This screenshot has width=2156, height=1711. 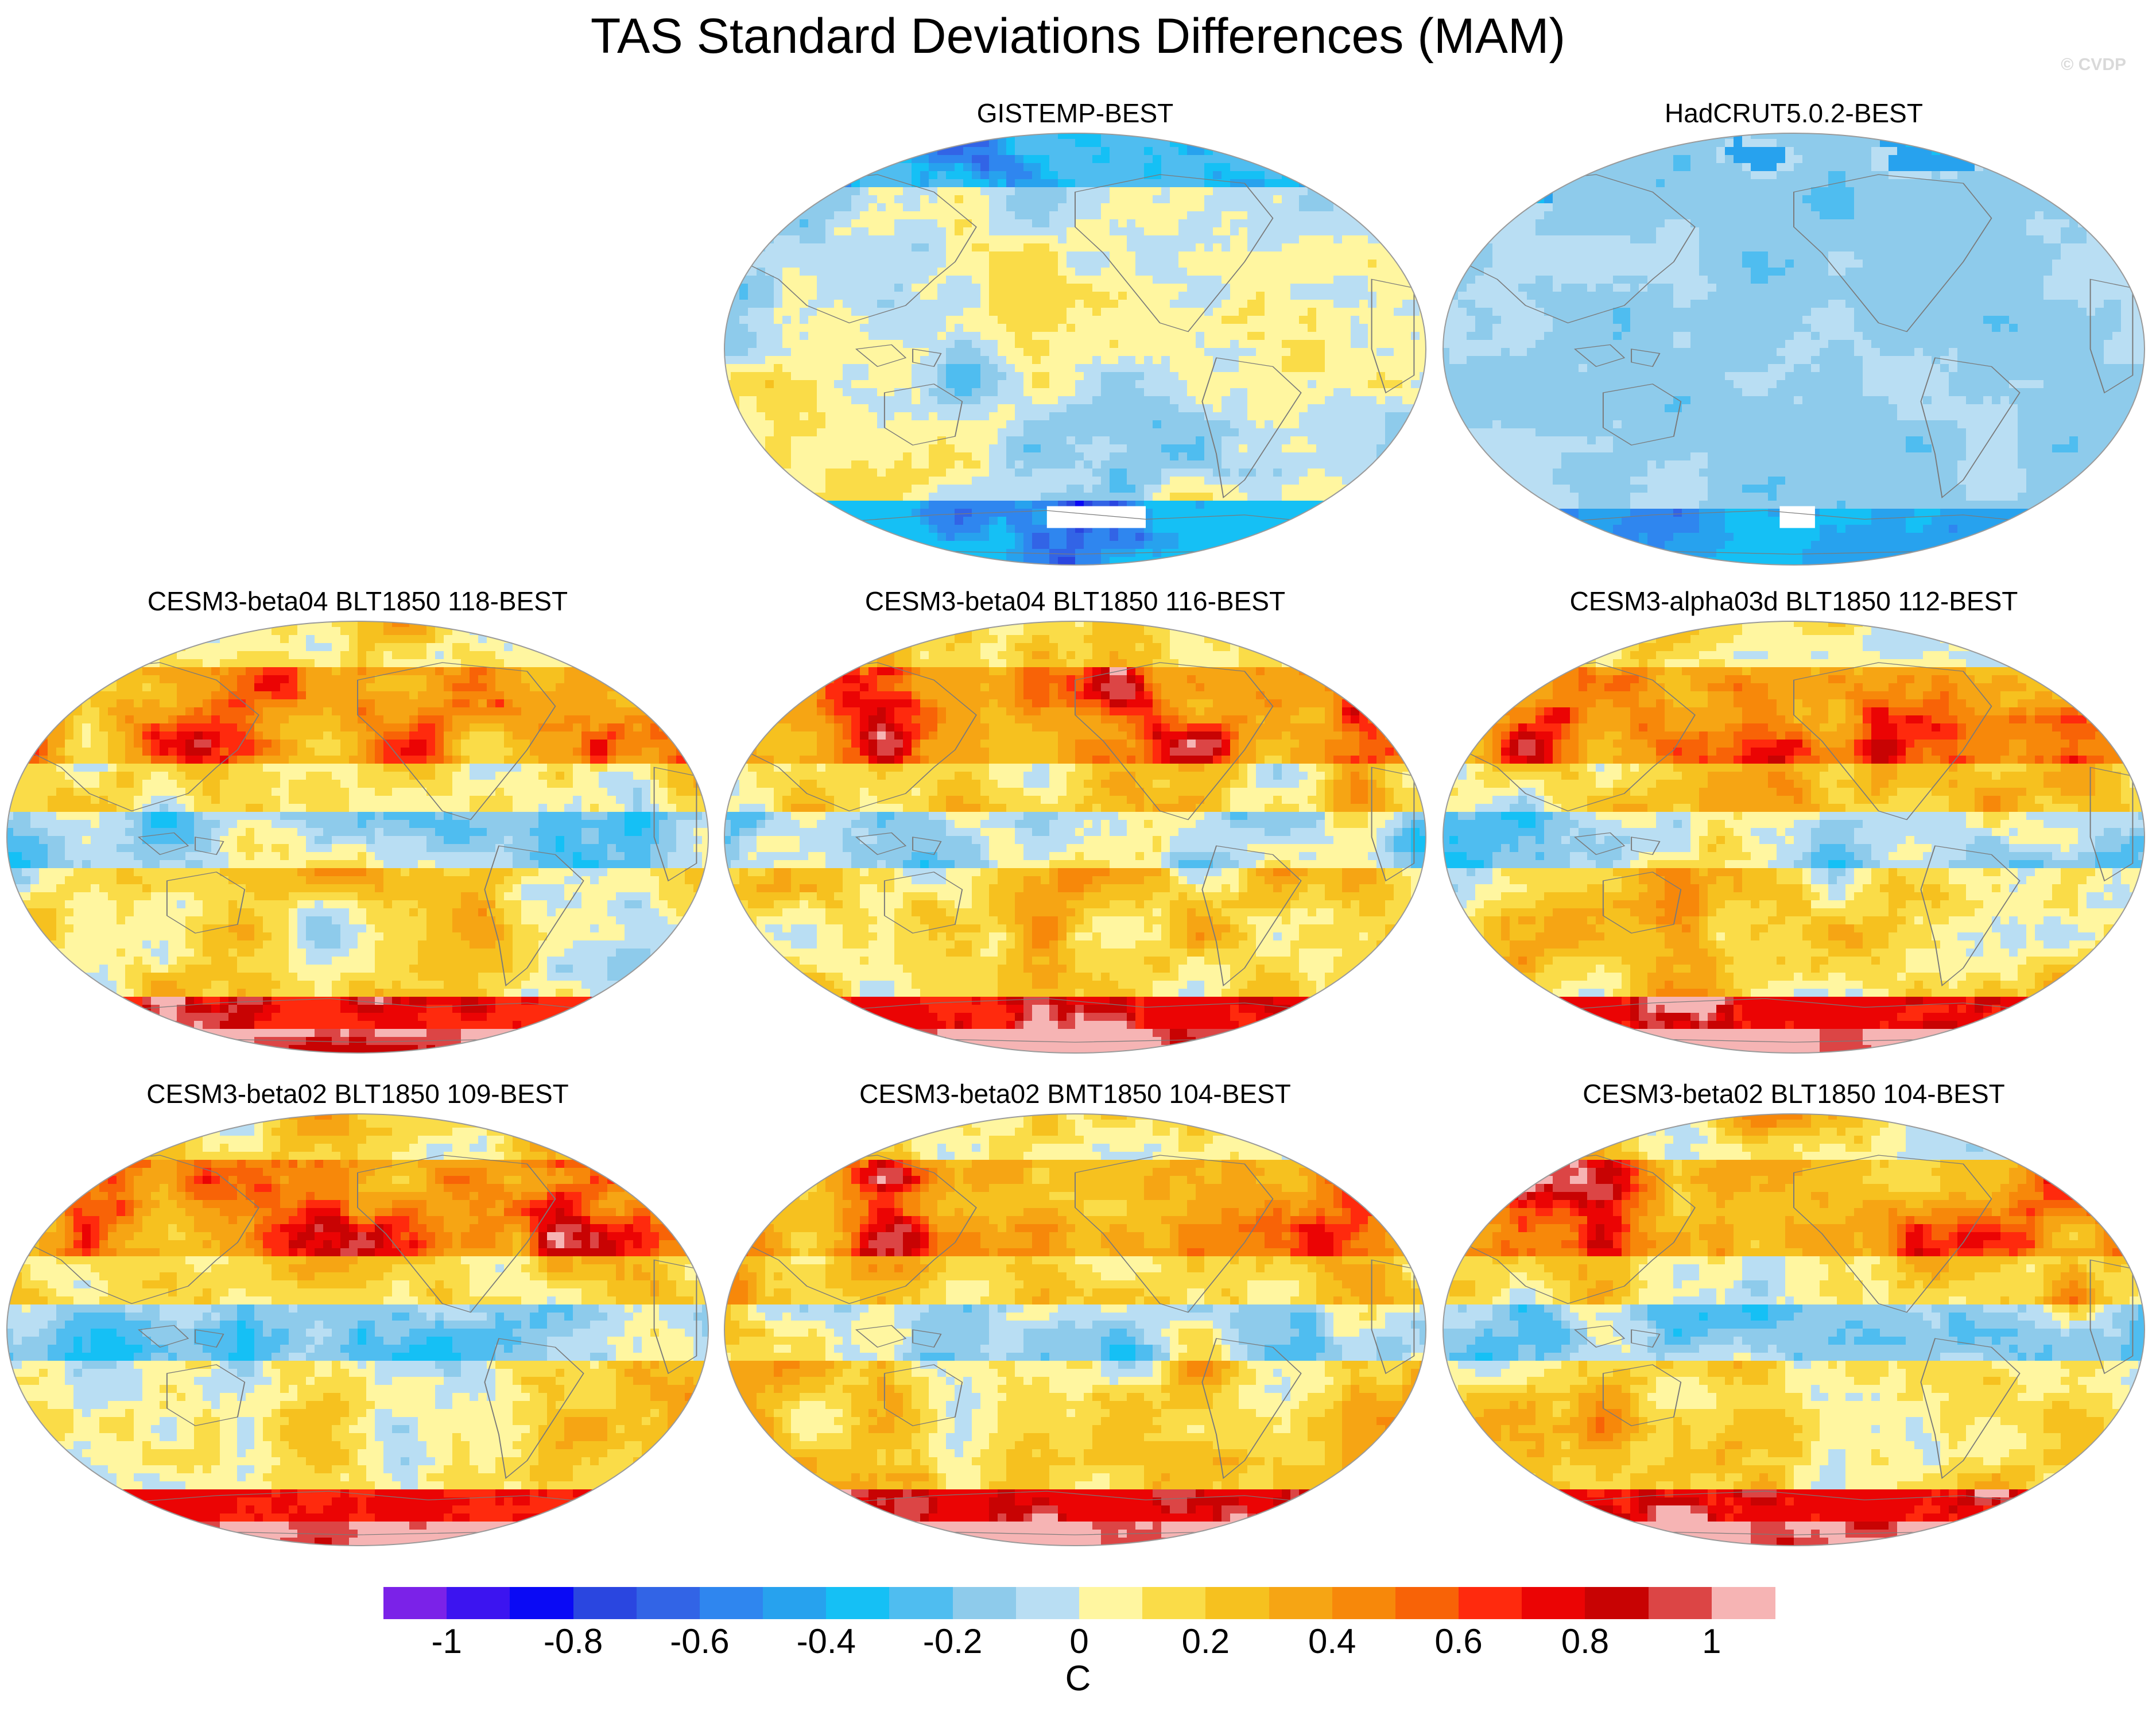 I want to click on panel-title: CESM3-beta02 BLT1850 109-BEST, so click(x=358, y=1093).